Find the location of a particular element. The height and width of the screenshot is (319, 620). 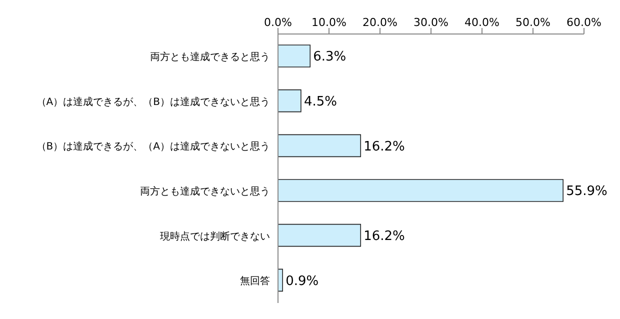

x-tick-label: 0.0% is located at coordinates (278, 22).